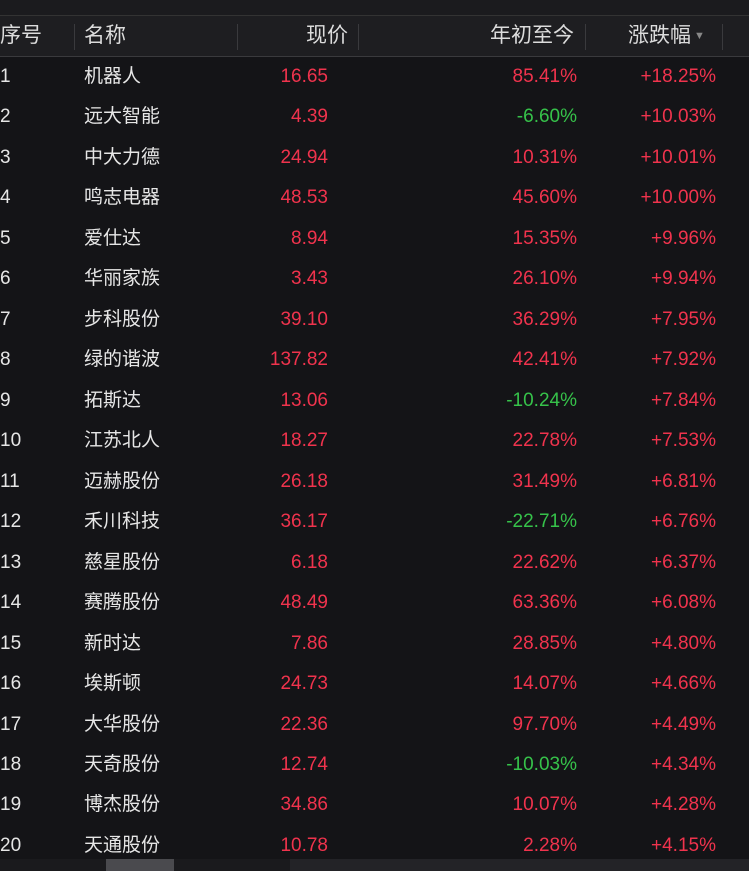 This screenshot has height=871, width=749. I want to click on stock-name: 远大智能, so click(122, 117).